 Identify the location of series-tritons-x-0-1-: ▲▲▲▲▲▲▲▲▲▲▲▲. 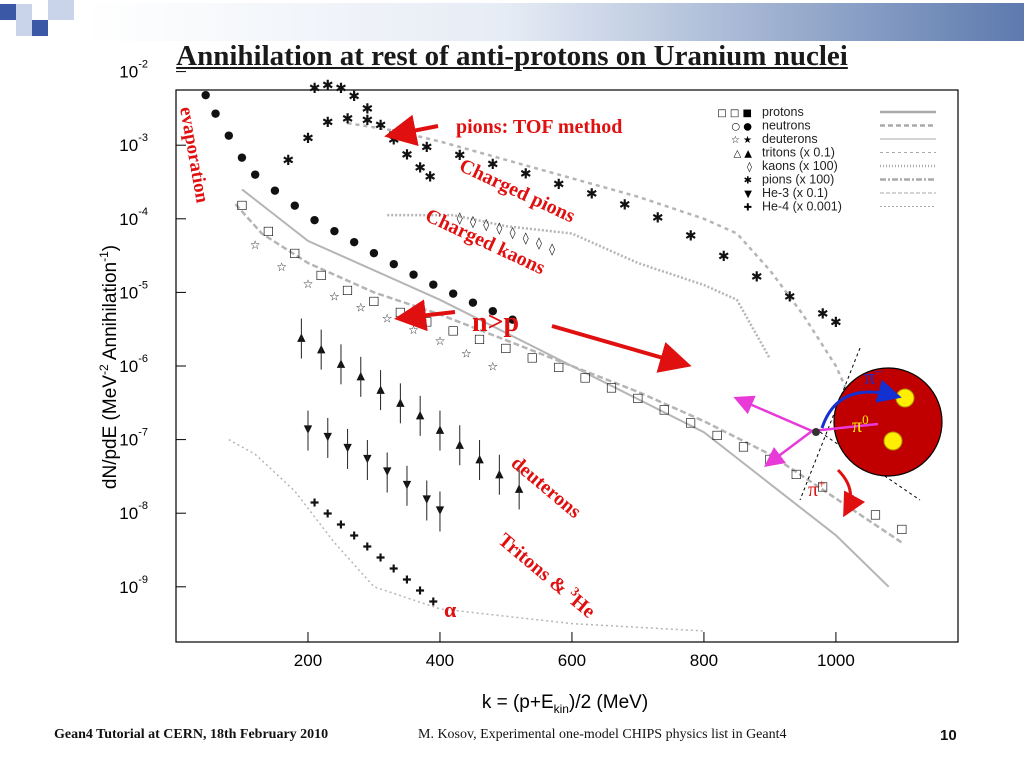
(410, 414).